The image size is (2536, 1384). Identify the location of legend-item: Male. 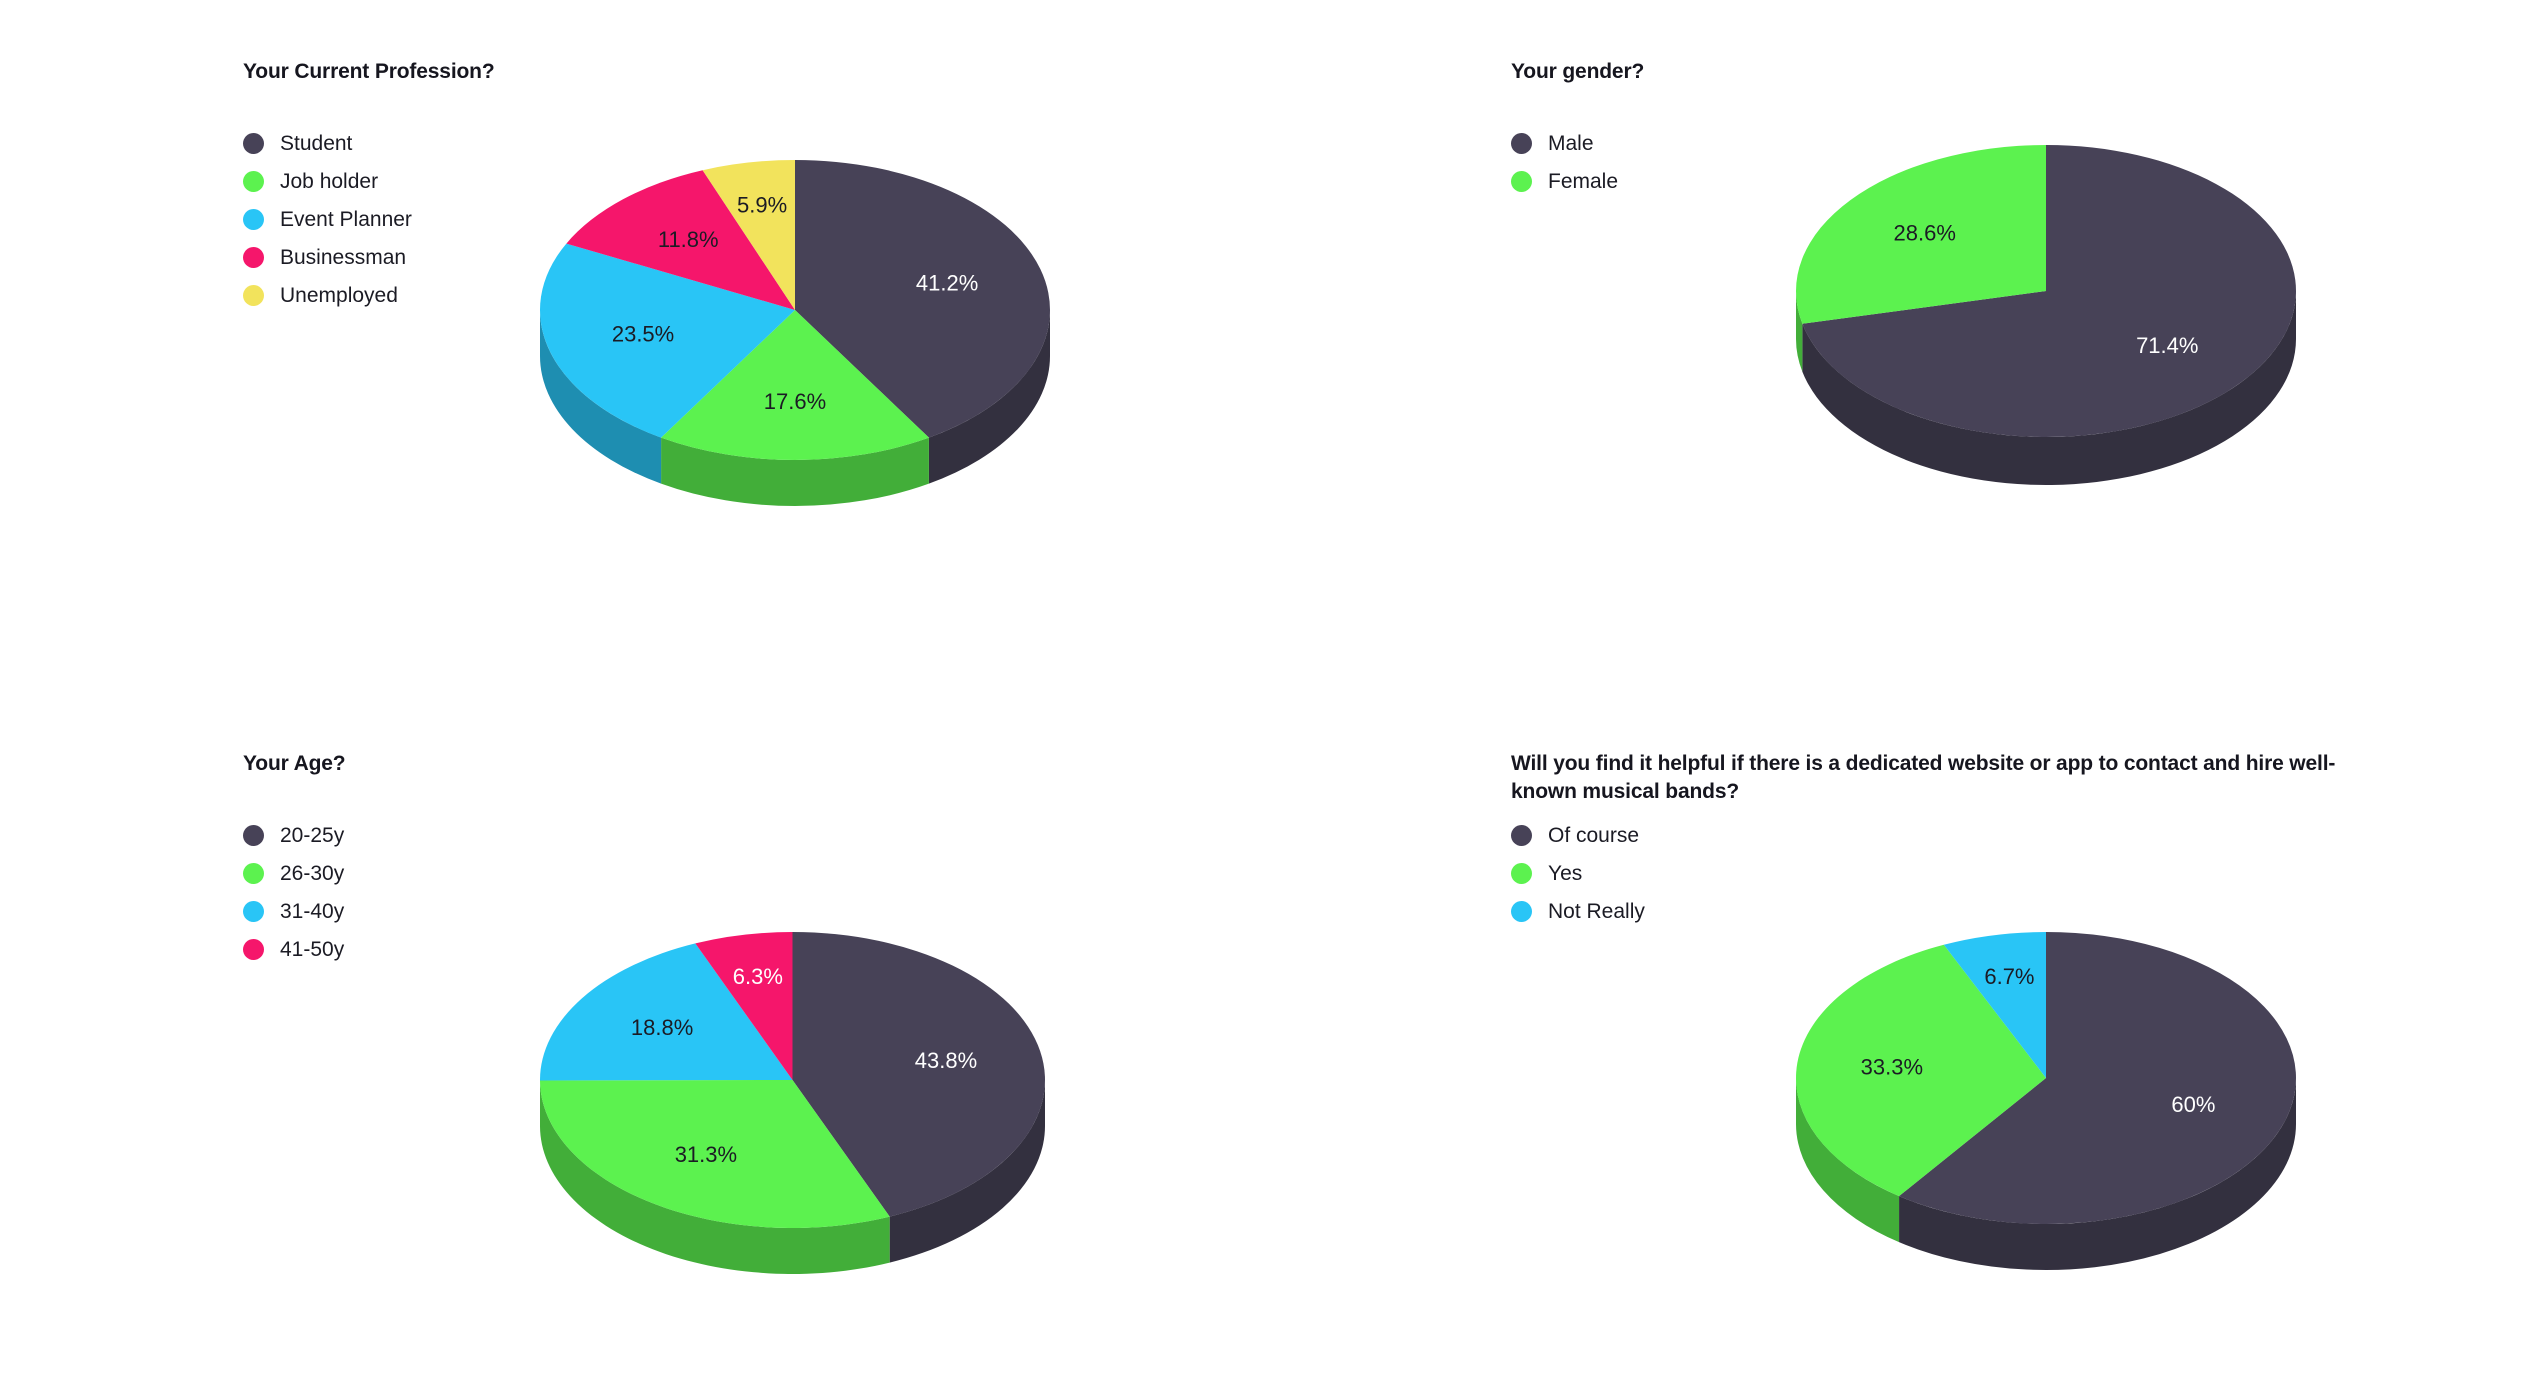
(1564, 143).